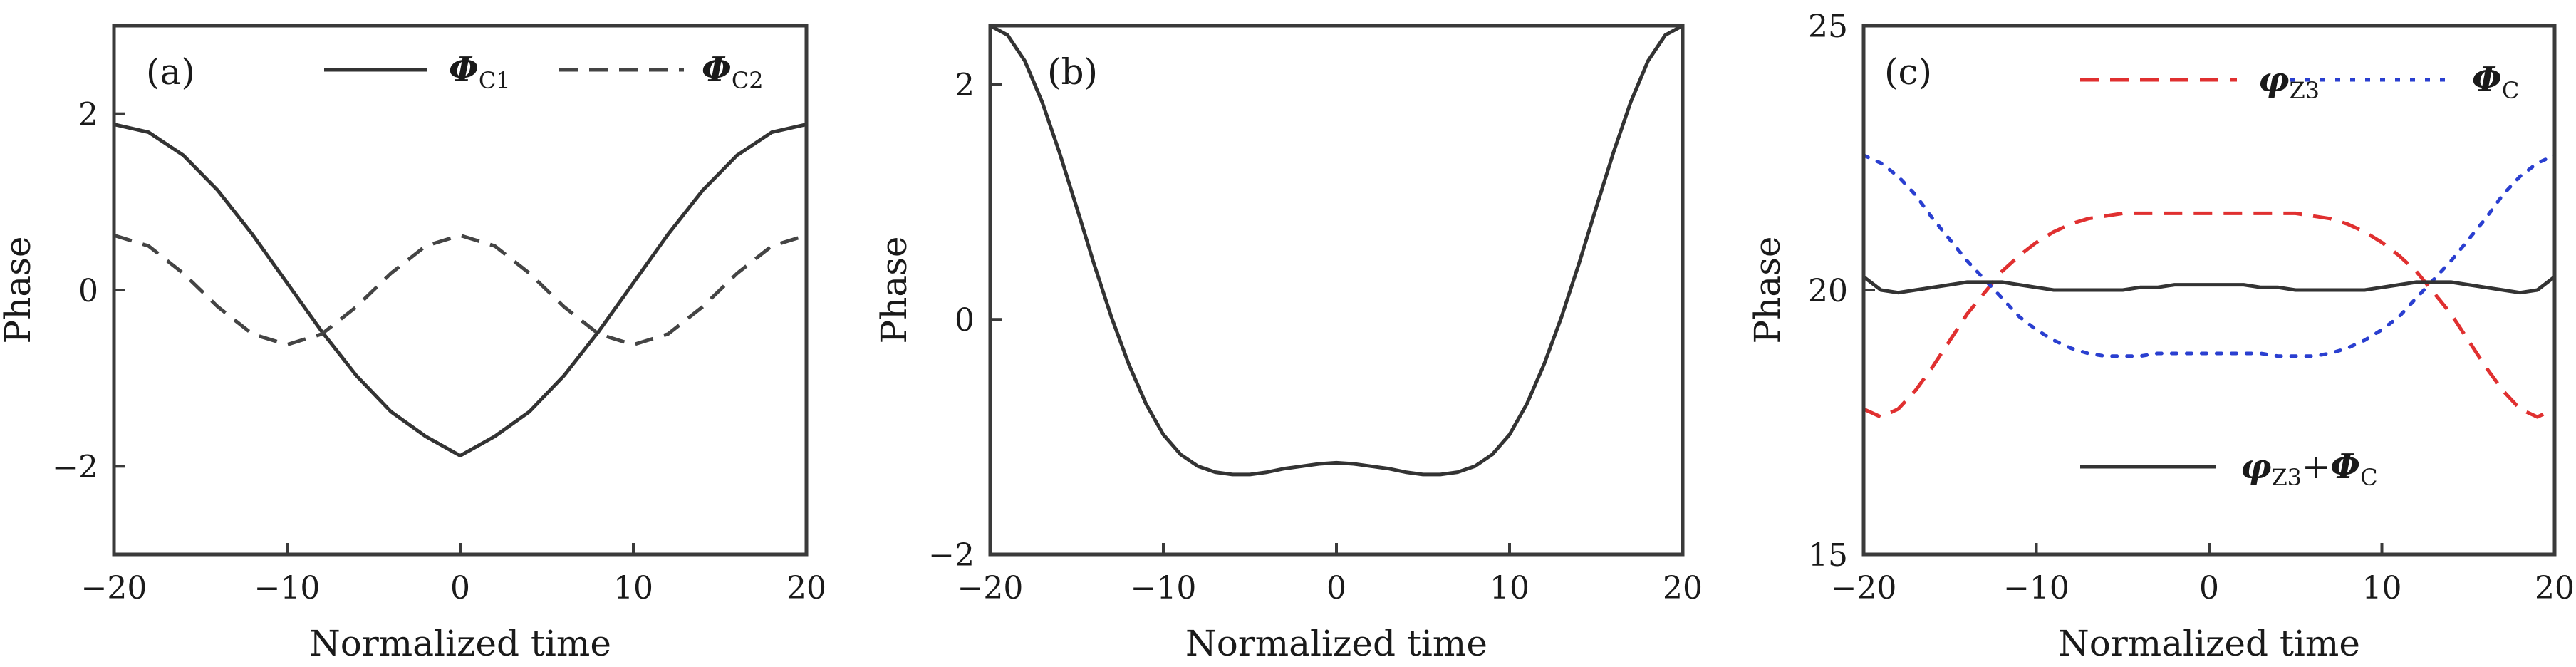  I want to click on x-tick-label-0-4: 20, so click(806, 588).